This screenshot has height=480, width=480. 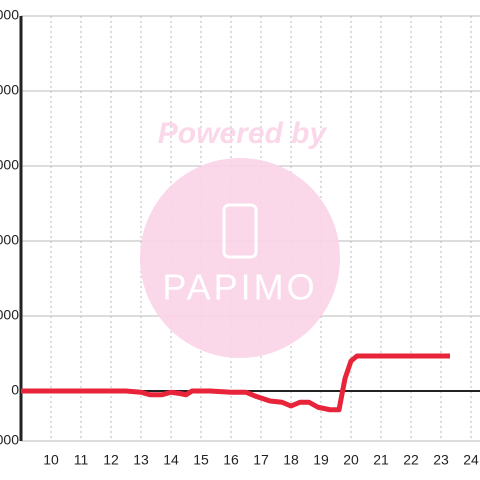 I want to click on y-tick-label: -20,000, so click(x=9, y=440).